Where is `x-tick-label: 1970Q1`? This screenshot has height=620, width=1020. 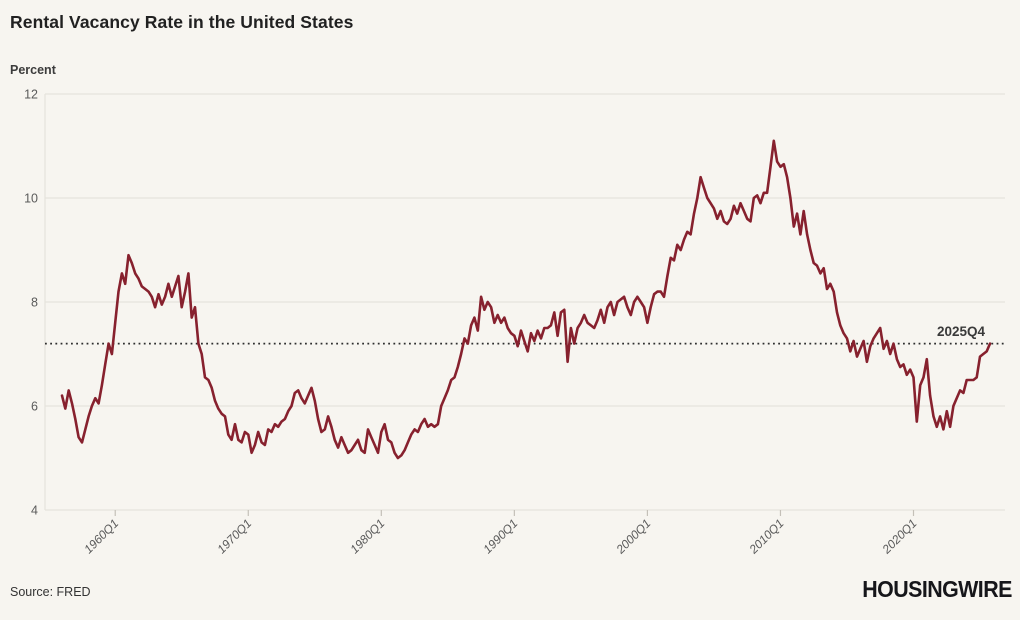 x-tick-label: 1970Q1 is located at coordinates (234, 536).